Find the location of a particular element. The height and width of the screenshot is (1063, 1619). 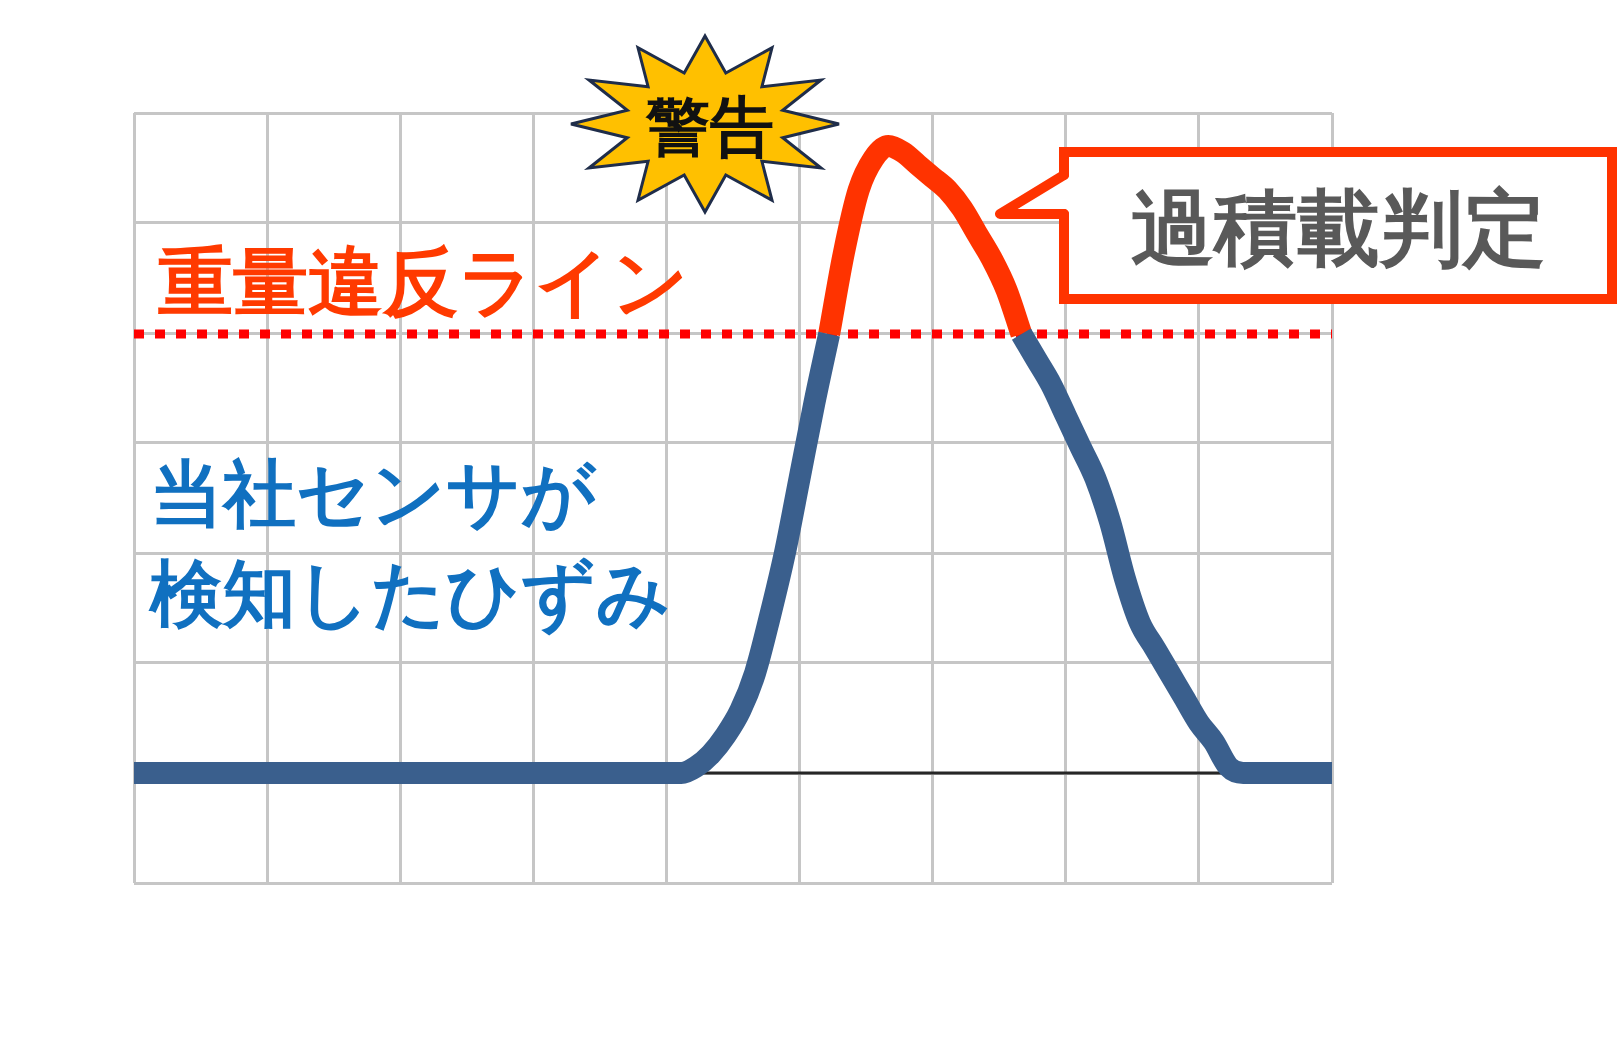

series-label: 当社センサが検知したひずみ is located at coordinates (410, 544).